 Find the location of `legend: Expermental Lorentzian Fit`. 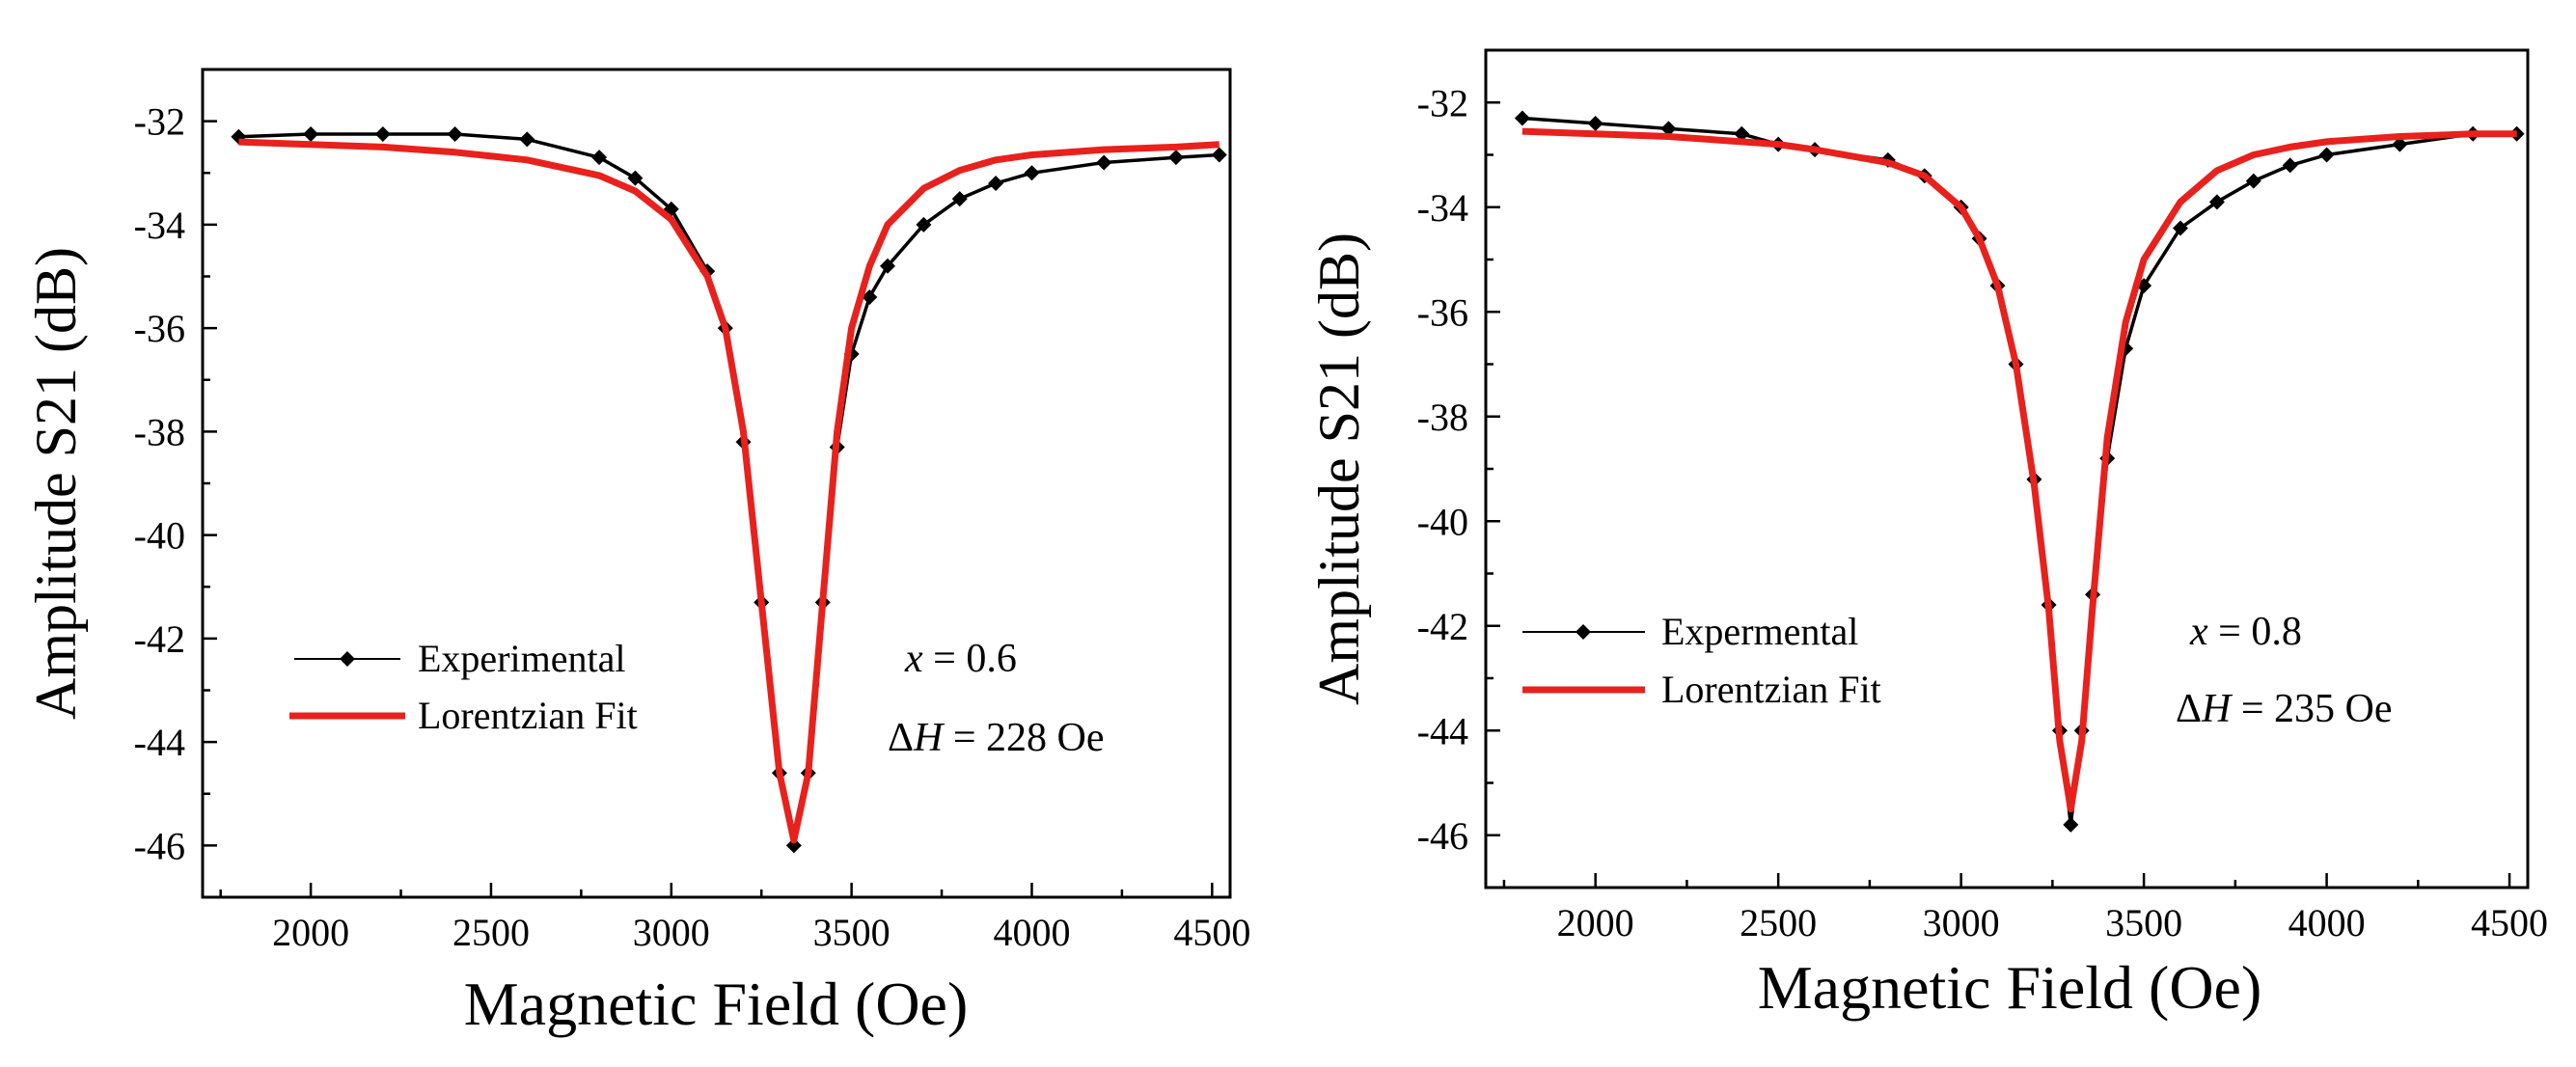

legend: Expermental Lorentzian Fit is located at coordinates (1701, 660).